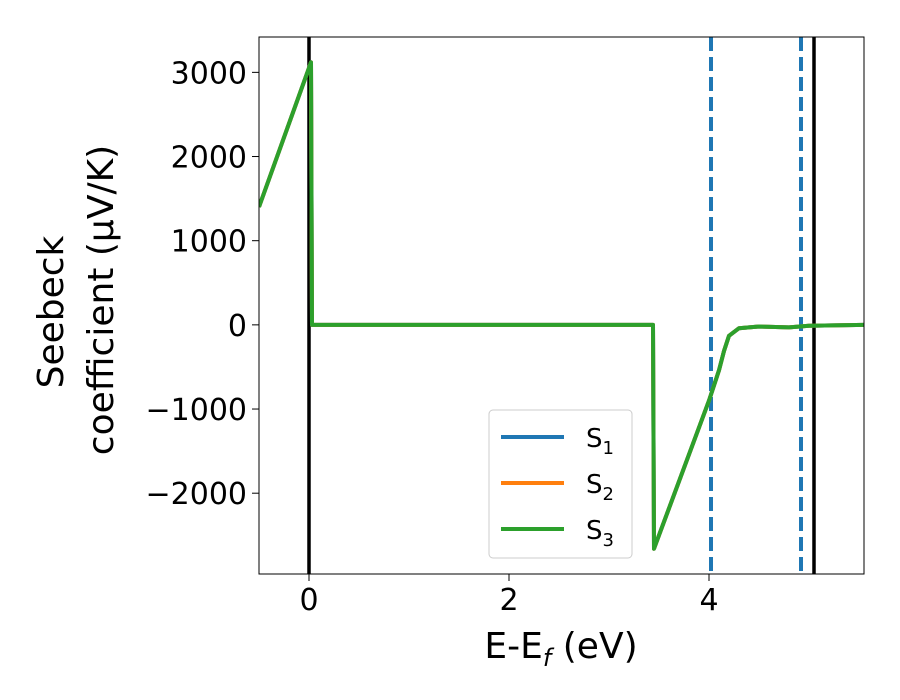 This screenshot has height=700, width=900. Describe the element at coordinates (101, 300) in the screenshot. I see `y-axis-label-line-2: coefficient (μV/K)` at that location.